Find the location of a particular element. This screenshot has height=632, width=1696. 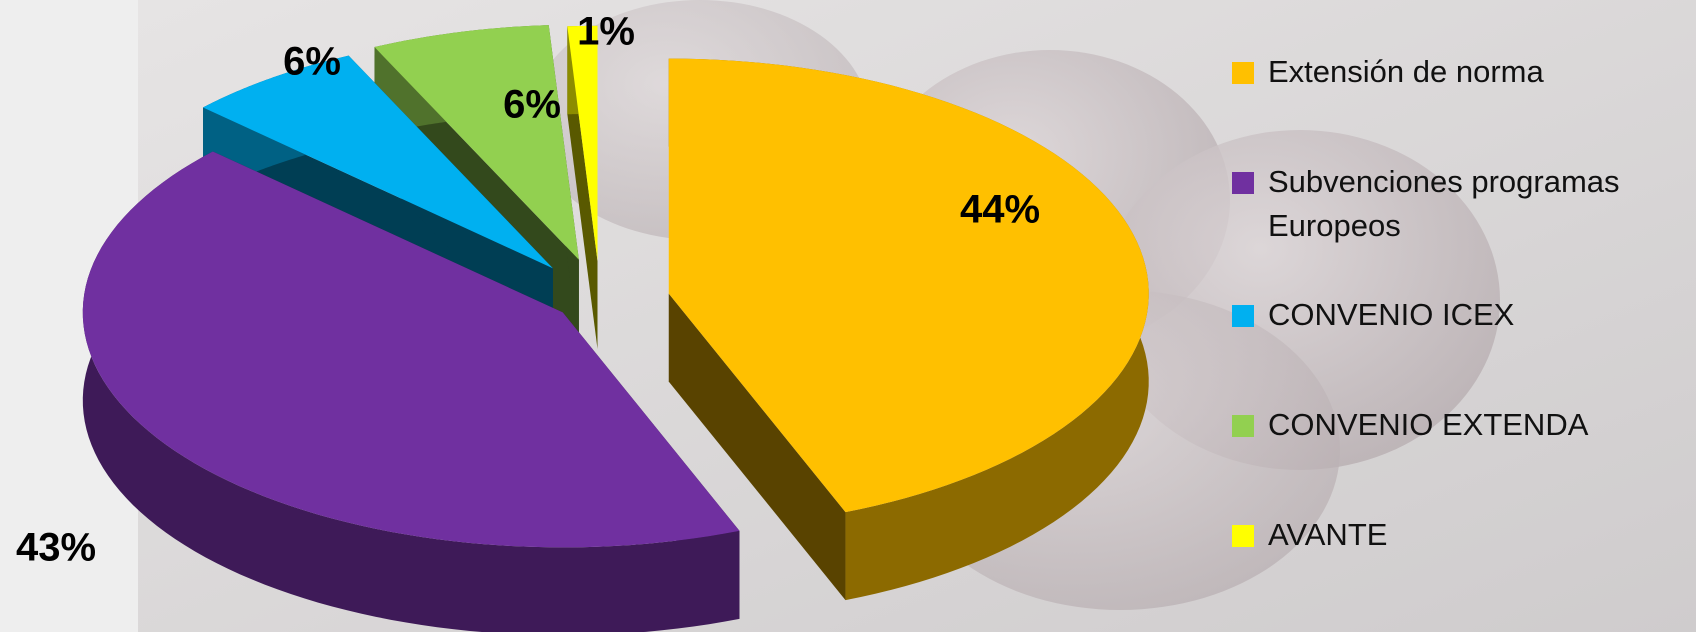

legend-label: AVANTE is located at coordinates (1328, 534).